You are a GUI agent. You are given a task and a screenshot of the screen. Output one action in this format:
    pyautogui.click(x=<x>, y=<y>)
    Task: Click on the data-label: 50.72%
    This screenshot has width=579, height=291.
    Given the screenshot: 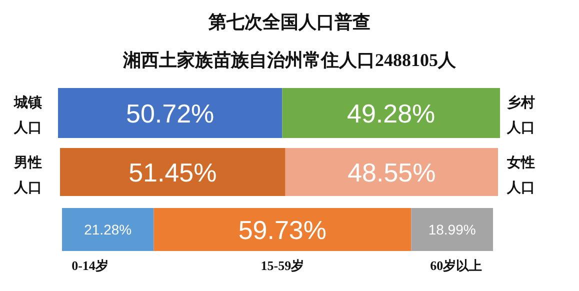 What is the action you would take?
    pyautogui.click(x=170, y=113)
    